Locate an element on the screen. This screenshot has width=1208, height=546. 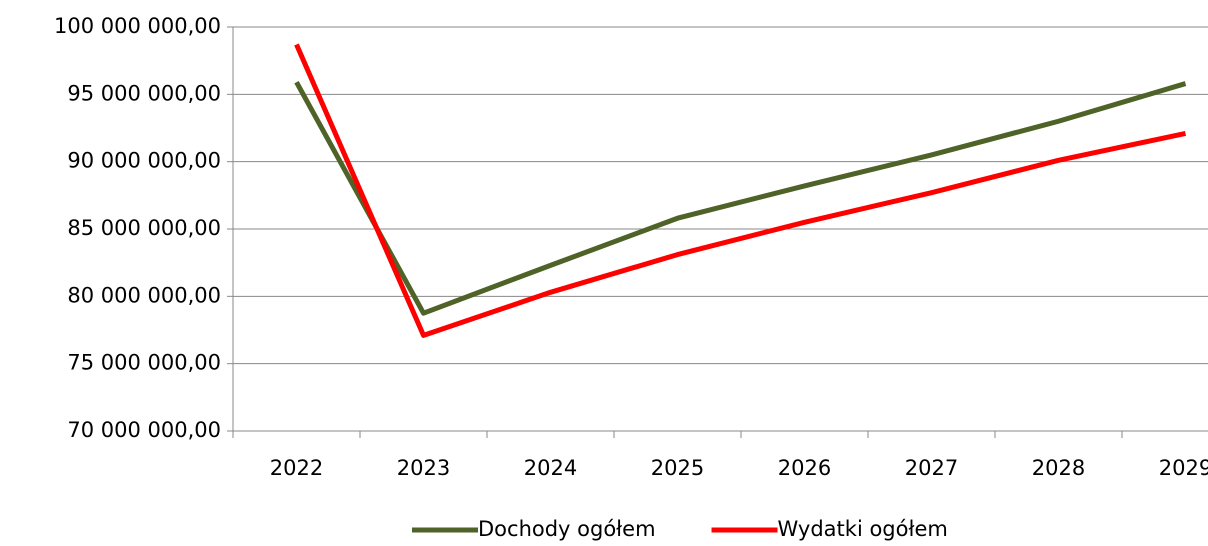
x-tick-label: 2028 is located at coordinates (1058, 468).